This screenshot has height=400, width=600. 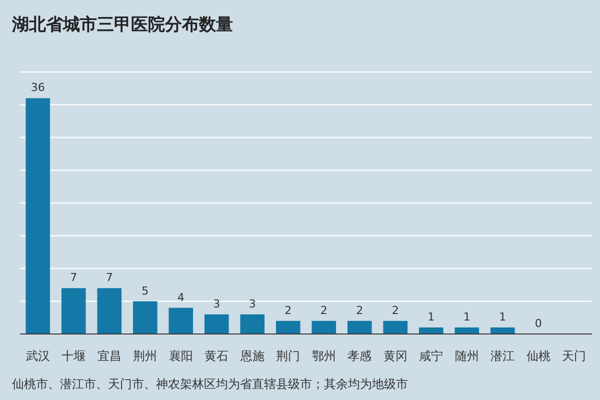 What do you see at coordinates (109, 356) in the screenshot?
I see `x-tick-label: 宜昌` at bounding box center [109, 356].